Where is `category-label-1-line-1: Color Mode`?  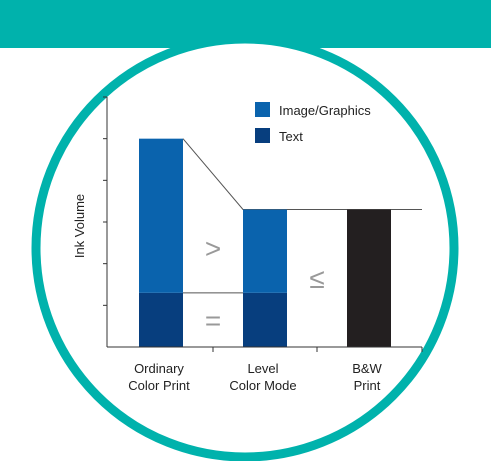
category-label-1-line-1: Color Mode is located at coordinates (262, 385).